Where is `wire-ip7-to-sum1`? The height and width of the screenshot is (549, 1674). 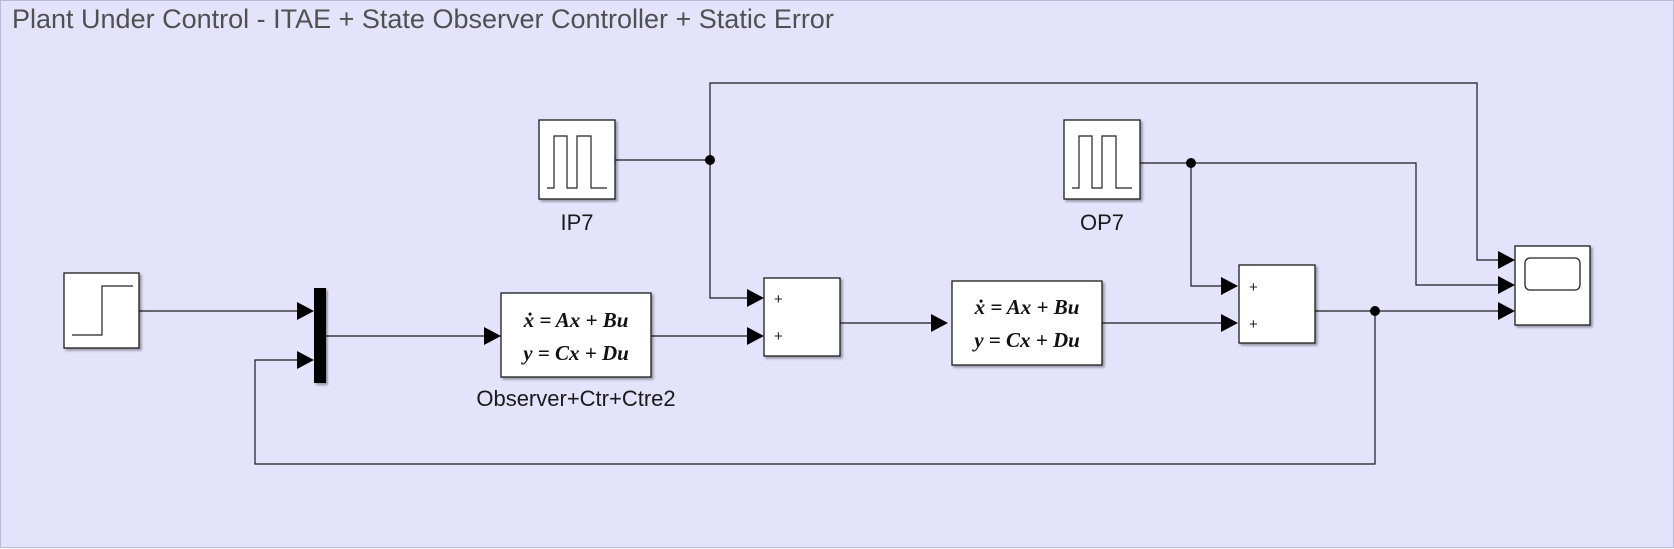 wire-ip7-to-sum1 is located at coordinates (728, 229).